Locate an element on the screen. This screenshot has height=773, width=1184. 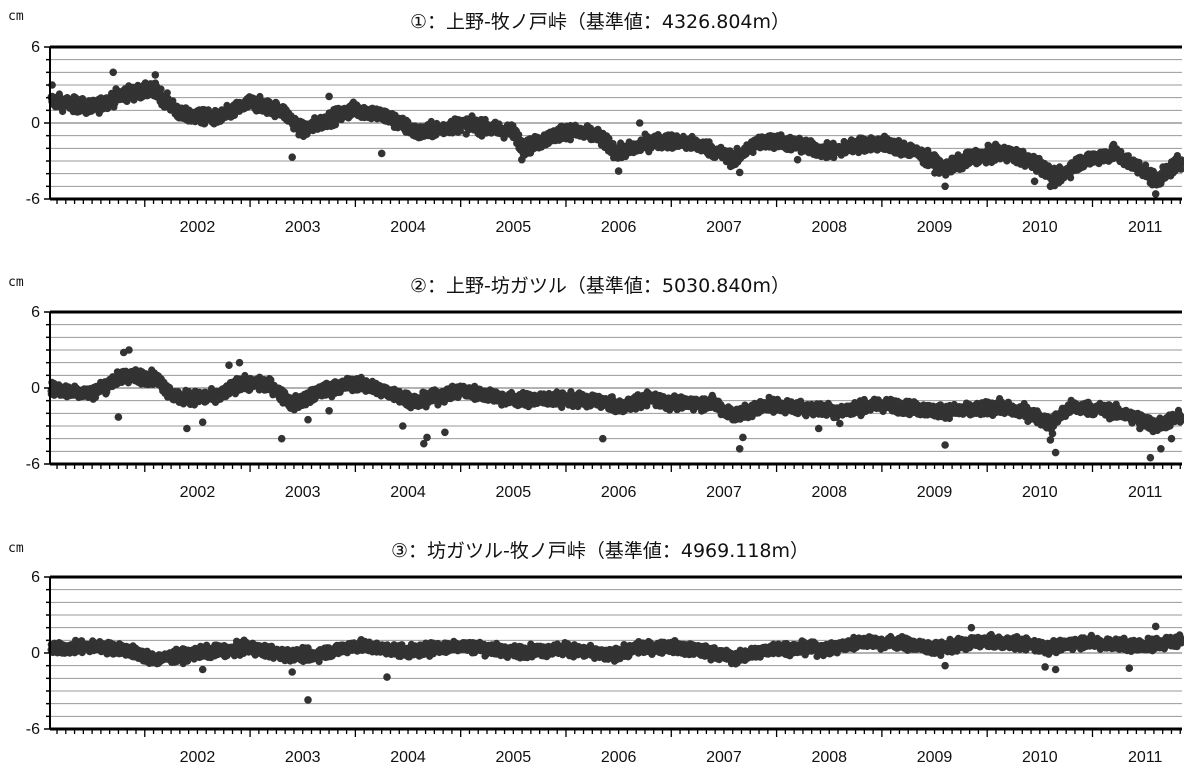
x-tick-label: 2005 is located at coordinates (514, 227).